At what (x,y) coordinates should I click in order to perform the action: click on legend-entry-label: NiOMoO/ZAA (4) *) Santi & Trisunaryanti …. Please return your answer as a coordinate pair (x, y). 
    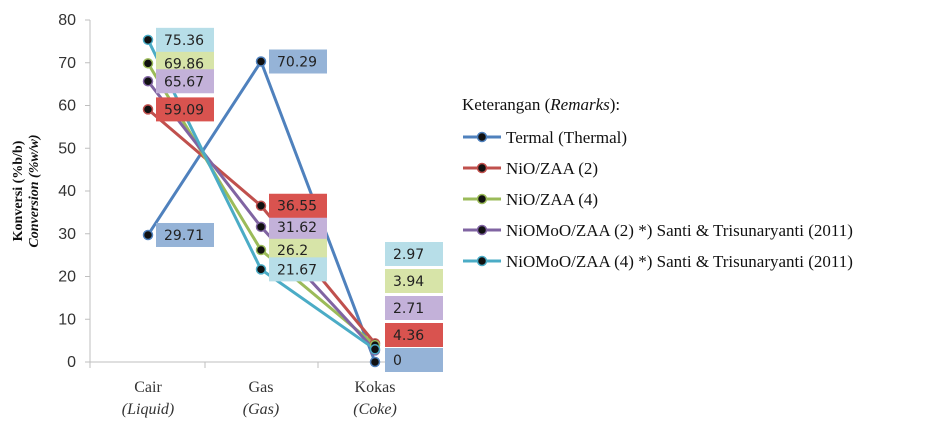
    Looking at the image, I should click on (679, 261).